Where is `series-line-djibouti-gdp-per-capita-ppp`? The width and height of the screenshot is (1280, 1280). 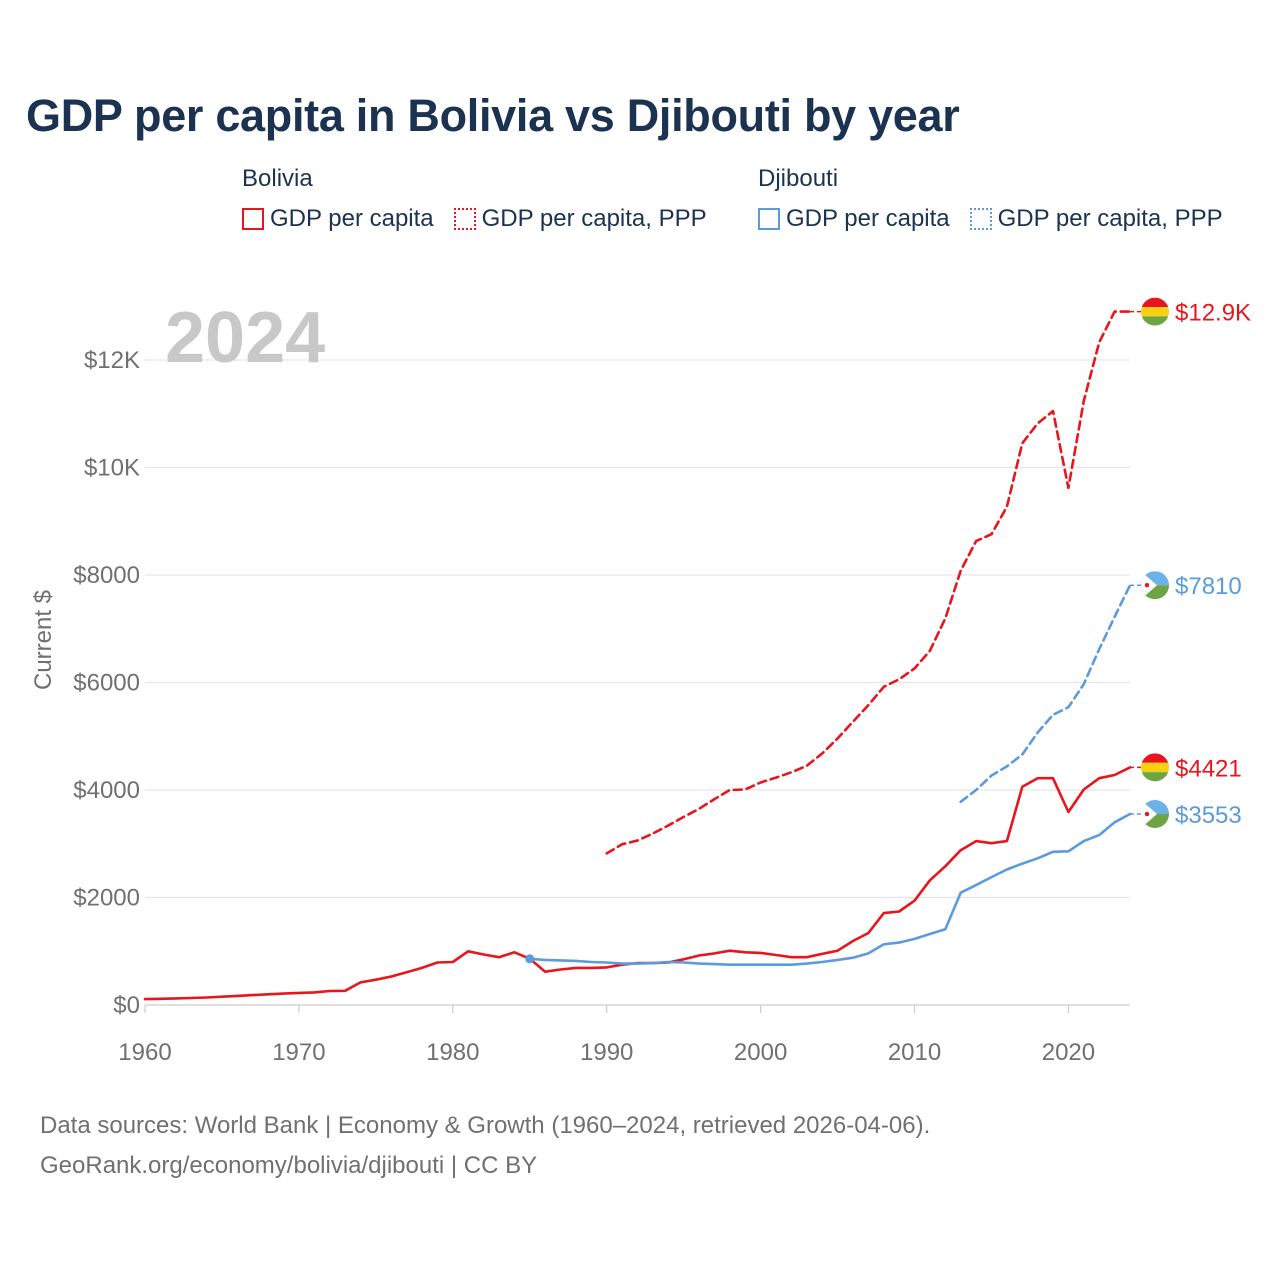
series-line-djibouti-gdp-per-capita-ppp is located at coordinates (1045, 693).